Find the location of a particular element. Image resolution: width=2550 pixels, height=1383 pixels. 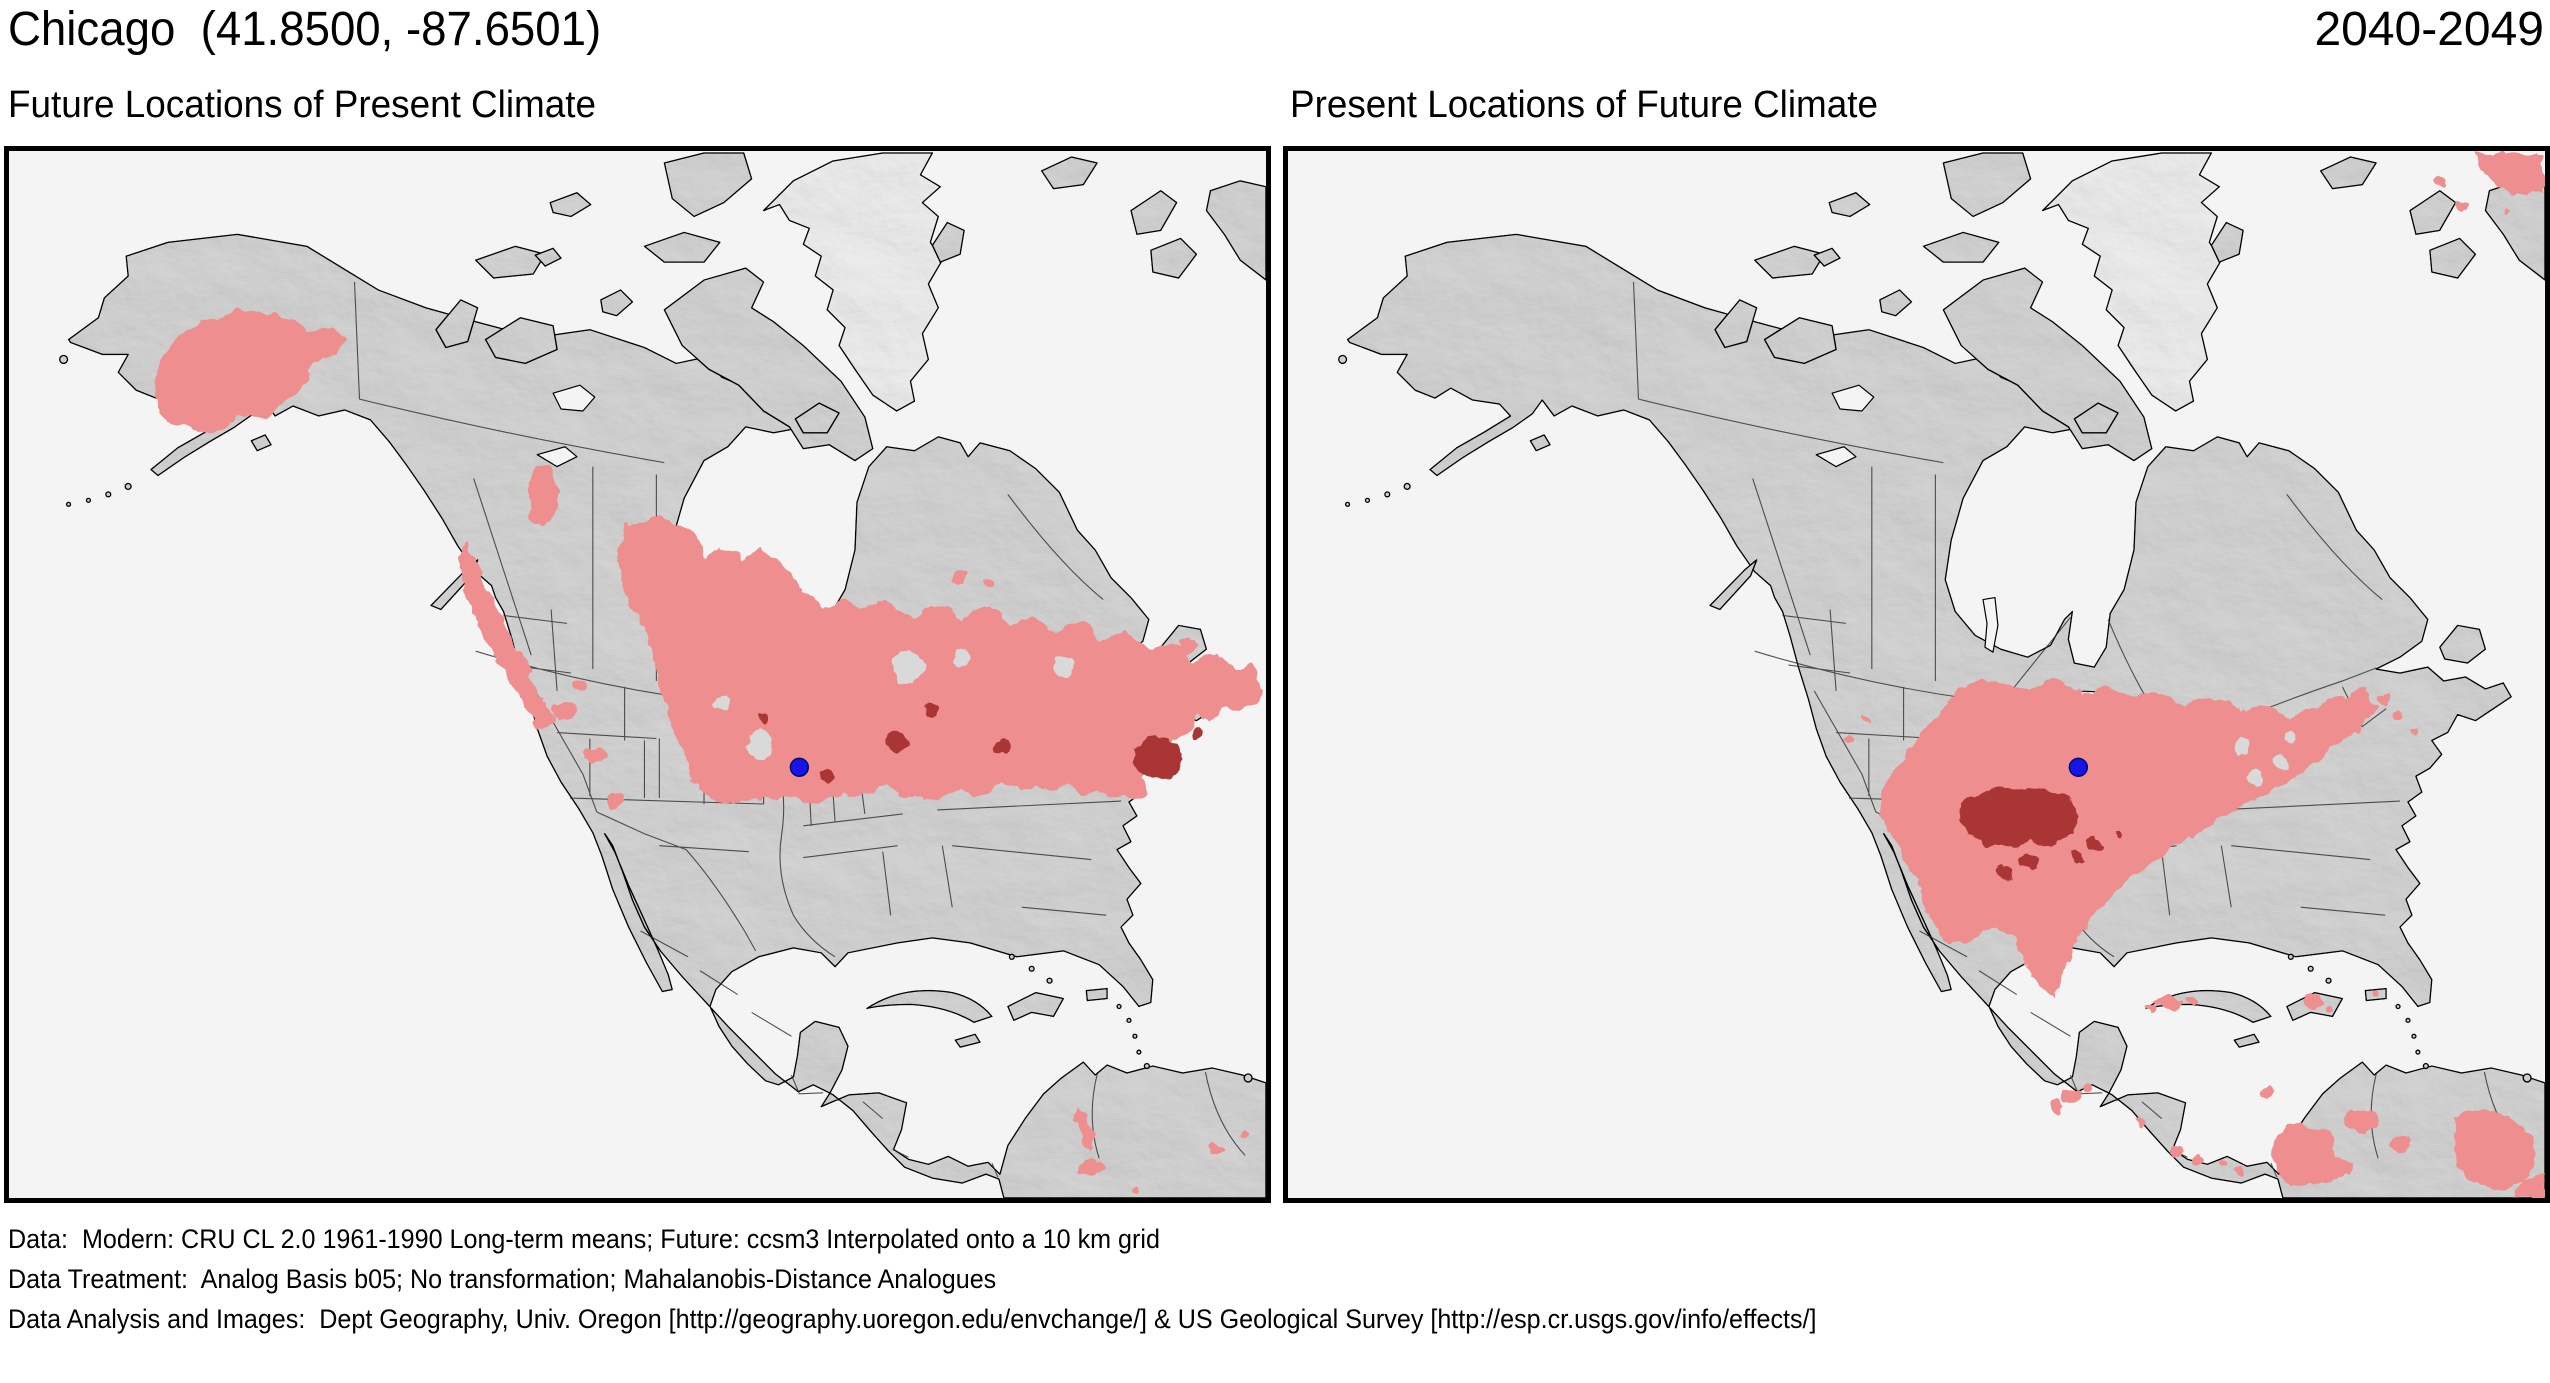

right-map-subtitle: Present Locations of Future Climate is located at coordinates (1584, 105).